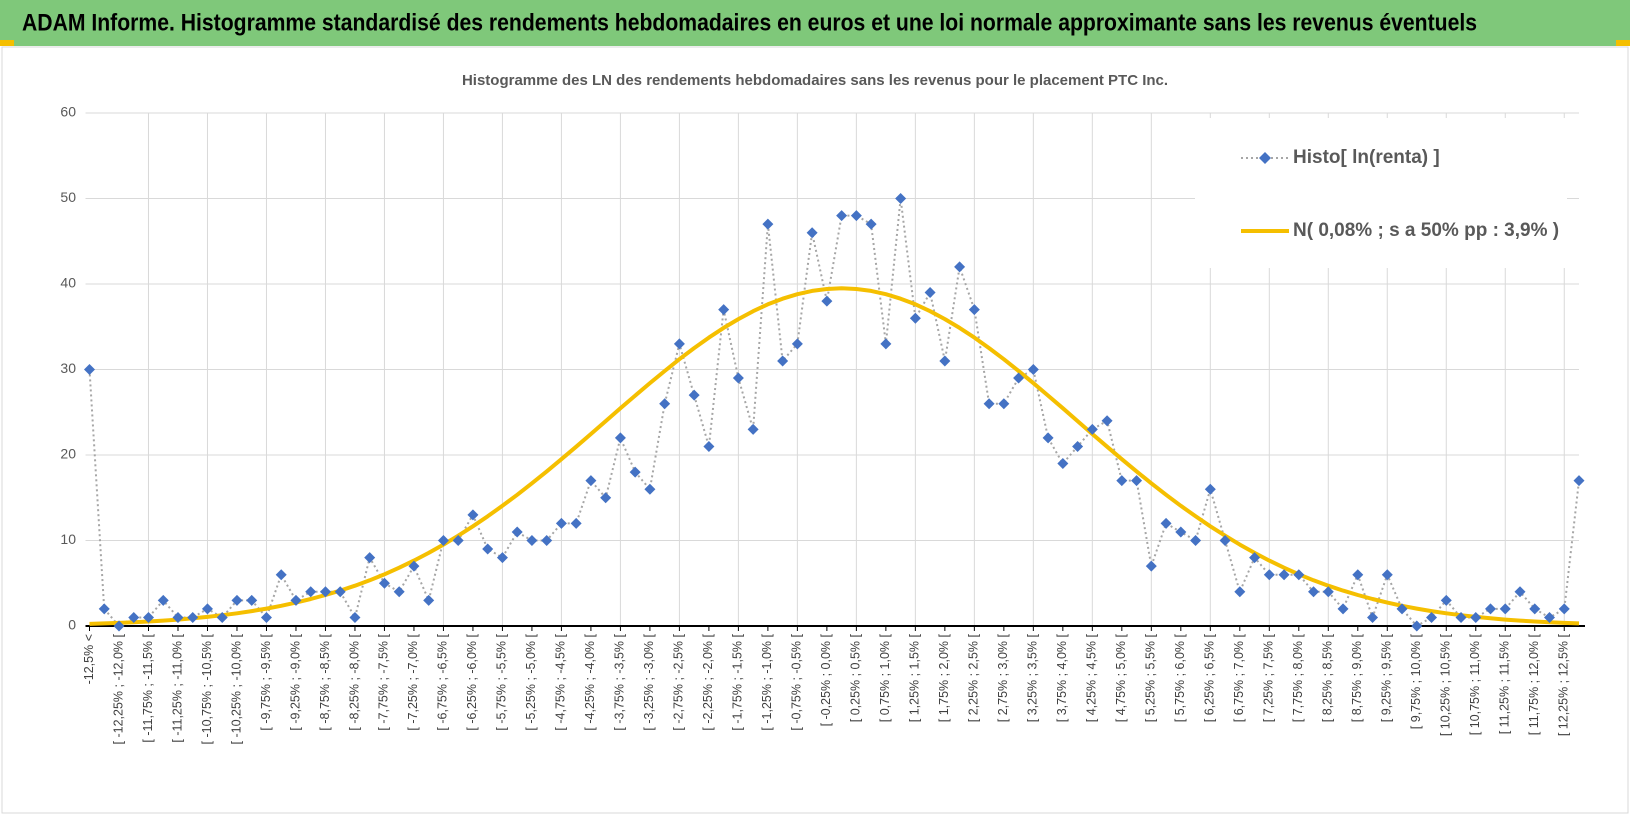 The height and width of the screenshot is (815, 1630). I want to click on x-tick-label: [ 0,25% ; 0,5% [, so click(856, 677).